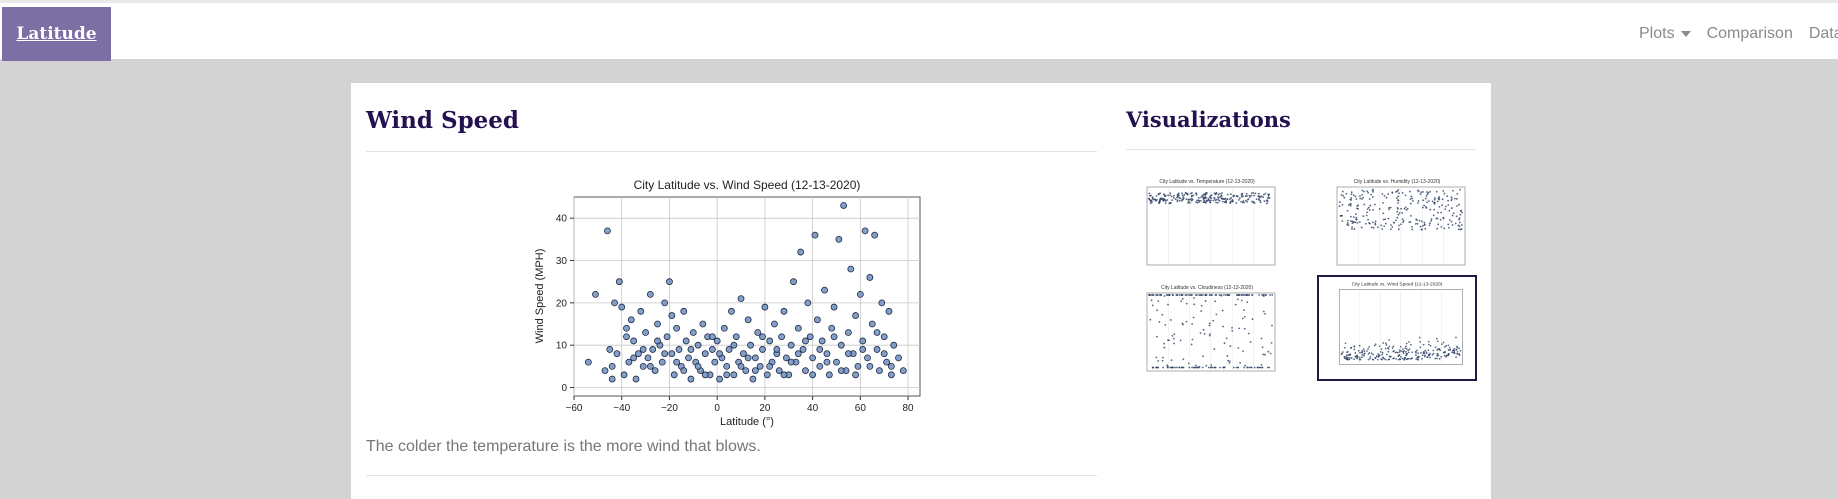 Image resolution: width=1838 pixels, height=499 pixels. What do you see at coordinates (1823, 34) in the screenshot?
I see `nav-data-link: Data` at bounding box center [1823, 34].